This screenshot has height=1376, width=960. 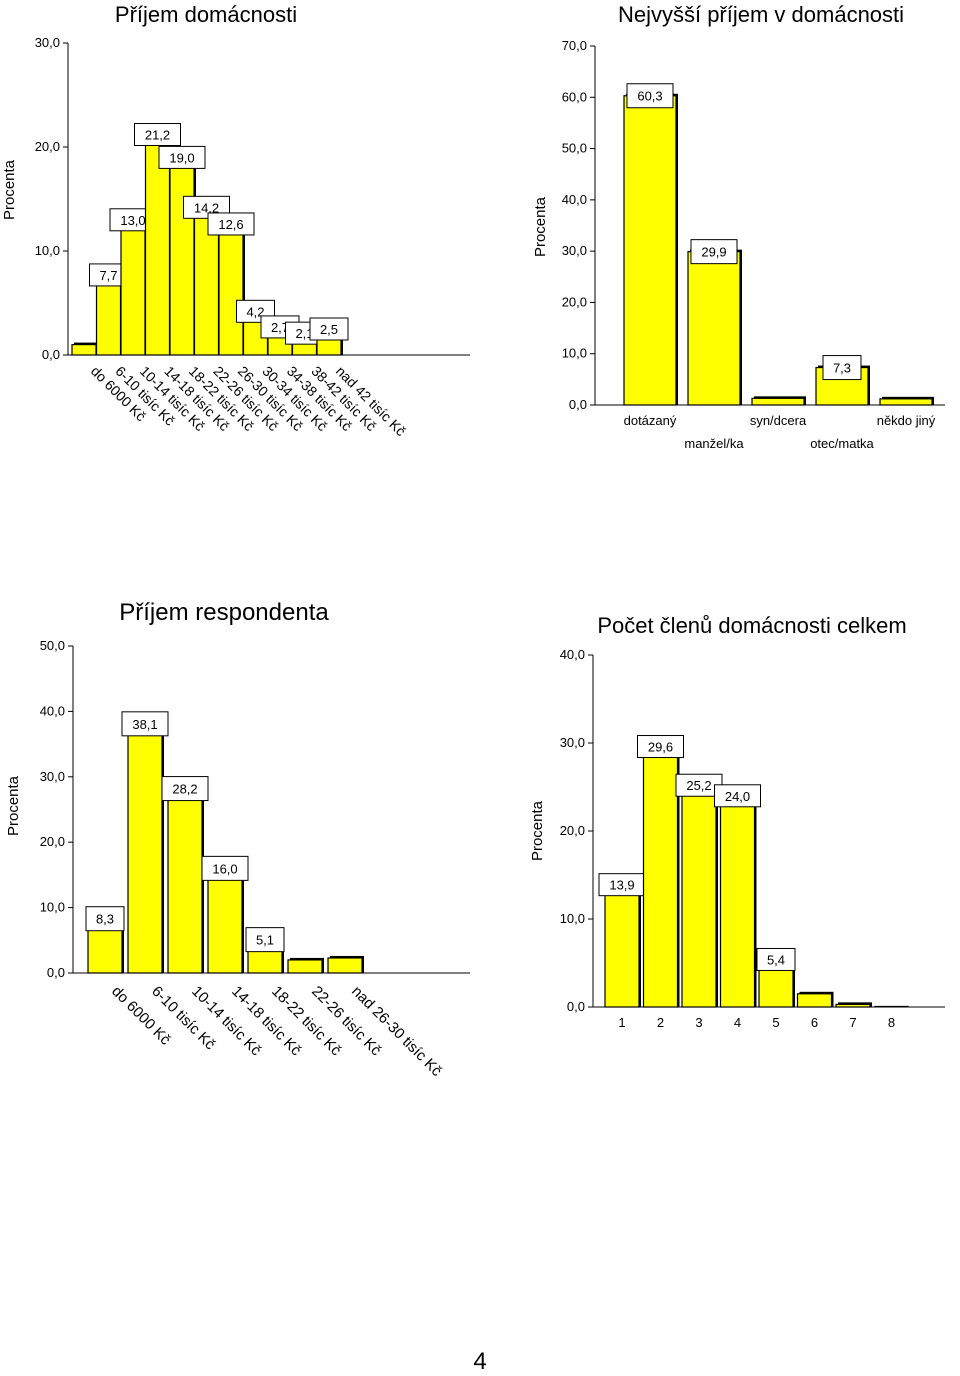 I want to click on x-tick-label: manžel/ka, so click(x=714, y=443).